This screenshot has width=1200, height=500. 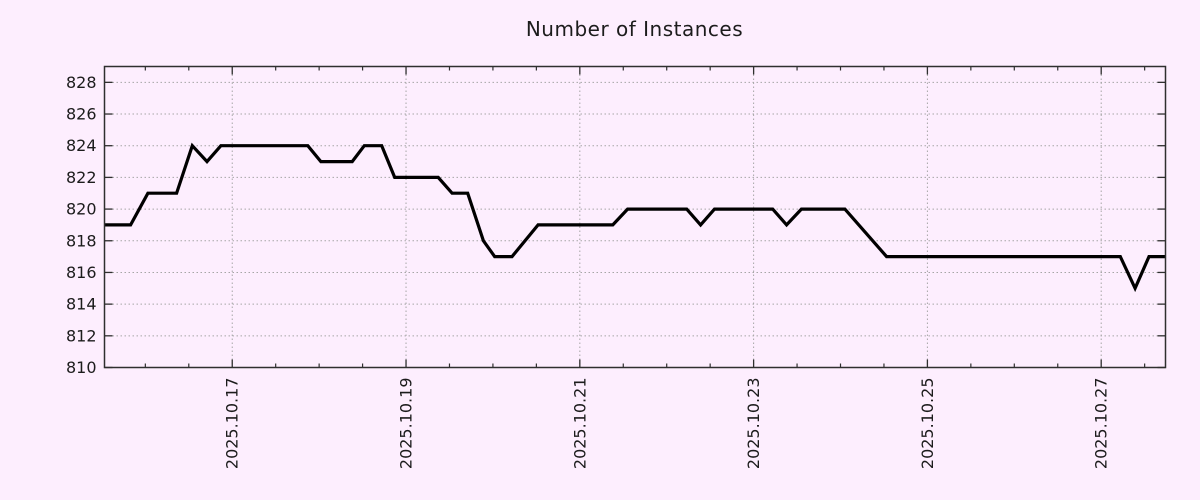 What do you see at coordinates (232, 424) in the screenshot?
I see `x-tick-label: 2025.10.17` at bounding box center [232, 424].